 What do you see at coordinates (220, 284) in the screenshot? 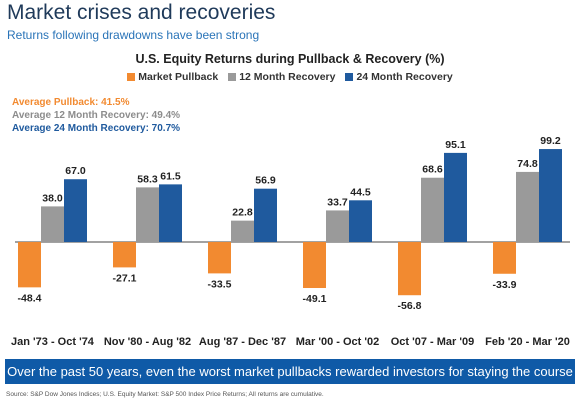
I see `data-label-pullback-3: -33.5` at bounding box center [220, 284].